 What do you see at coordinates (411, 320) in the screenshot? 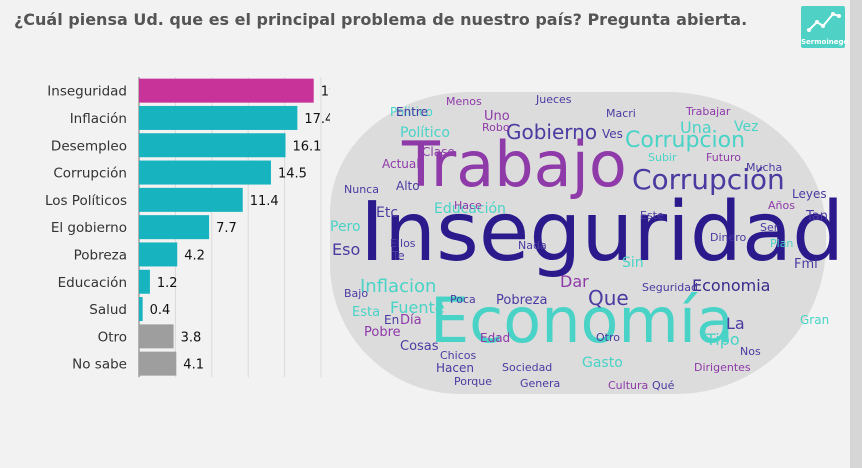
I see `cloud-word: Día` at bounding box center [411, 320].